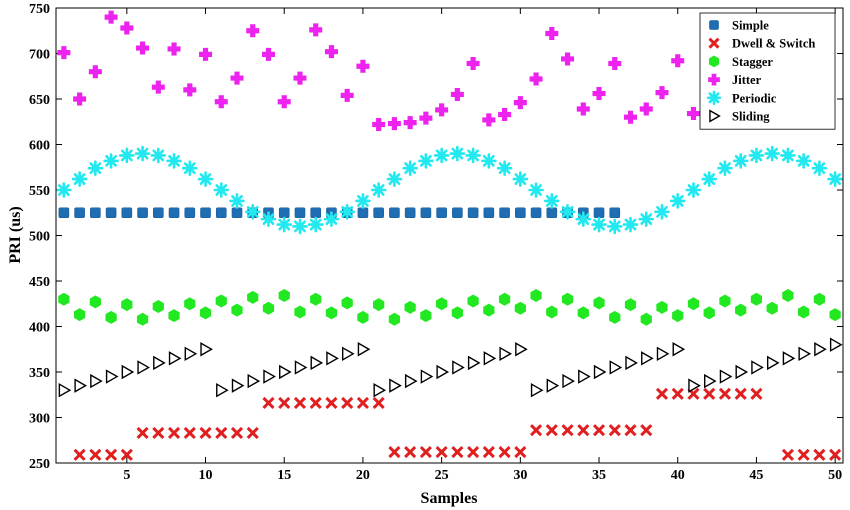 The image size is (850, 510). Describe the element at coordinates (752, 62) in the screenshot. I see `legend-label-stagger: Stagger` at that location.